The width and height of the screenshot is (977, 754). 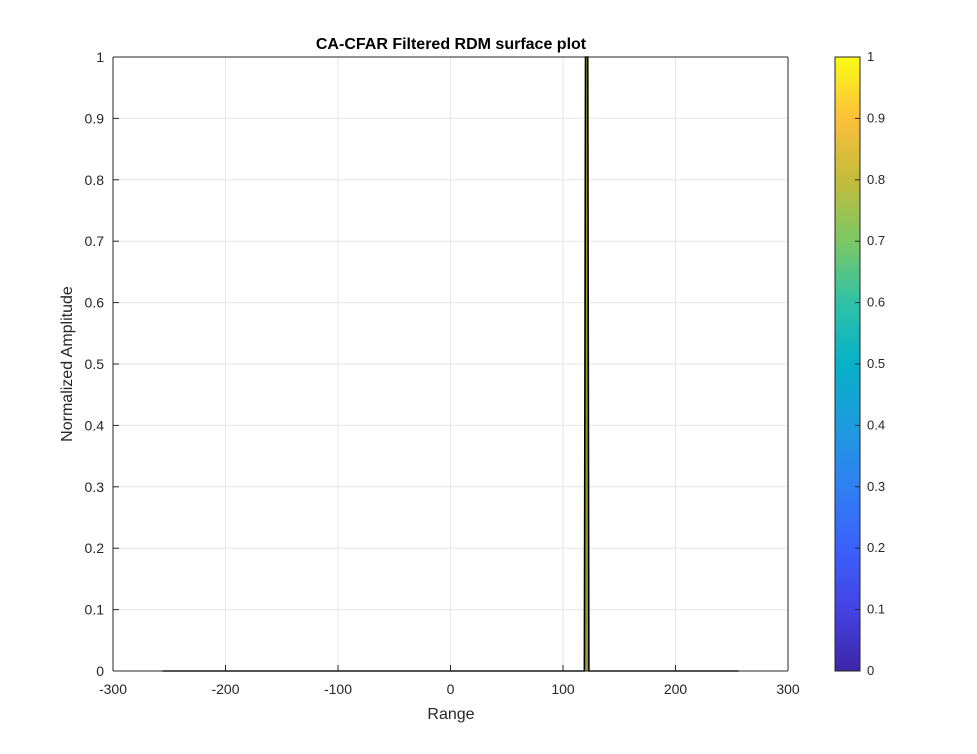 I want to click on colorbar-tick-label: 1, so click(x=870, y=56).